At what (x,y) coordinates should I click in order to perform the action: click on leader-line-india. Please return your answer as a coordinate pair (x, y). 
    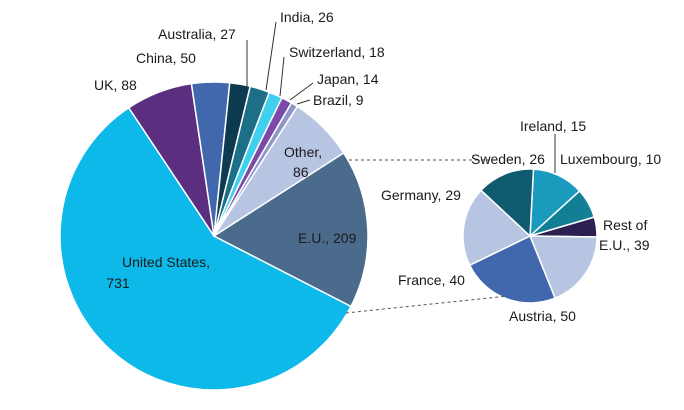
    Looking at the image, I should click on (271, 56).